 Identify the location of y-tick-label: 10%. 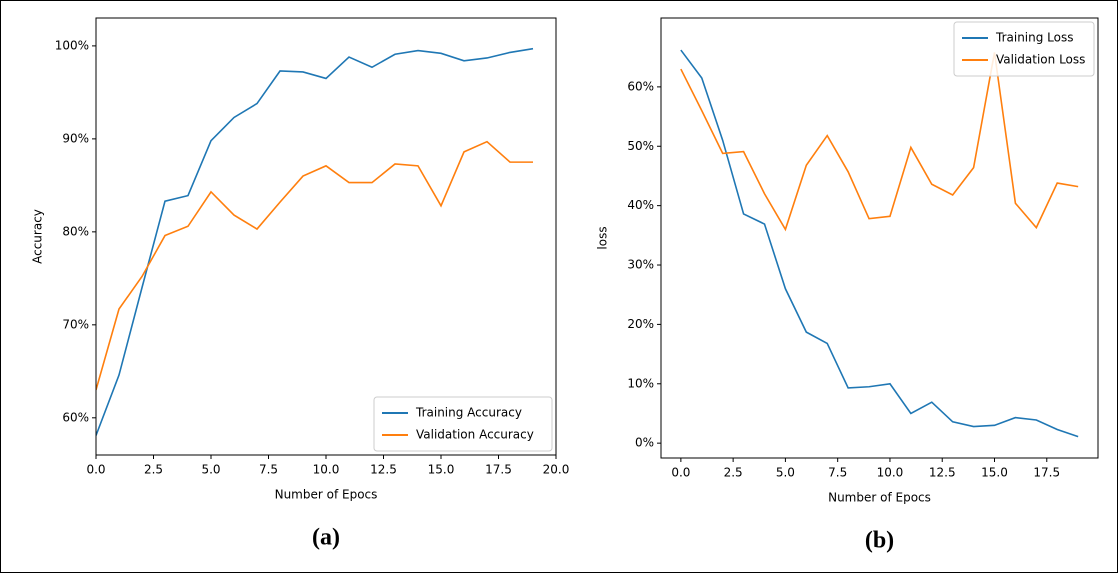
(640, 383).